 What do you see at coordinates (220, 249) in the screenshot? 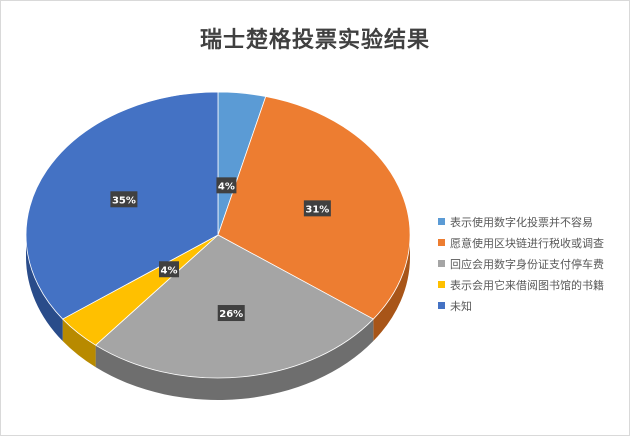
I see `slice-labels: 4% 31% 26% 4% 35%` at bounding box center [220, 249].